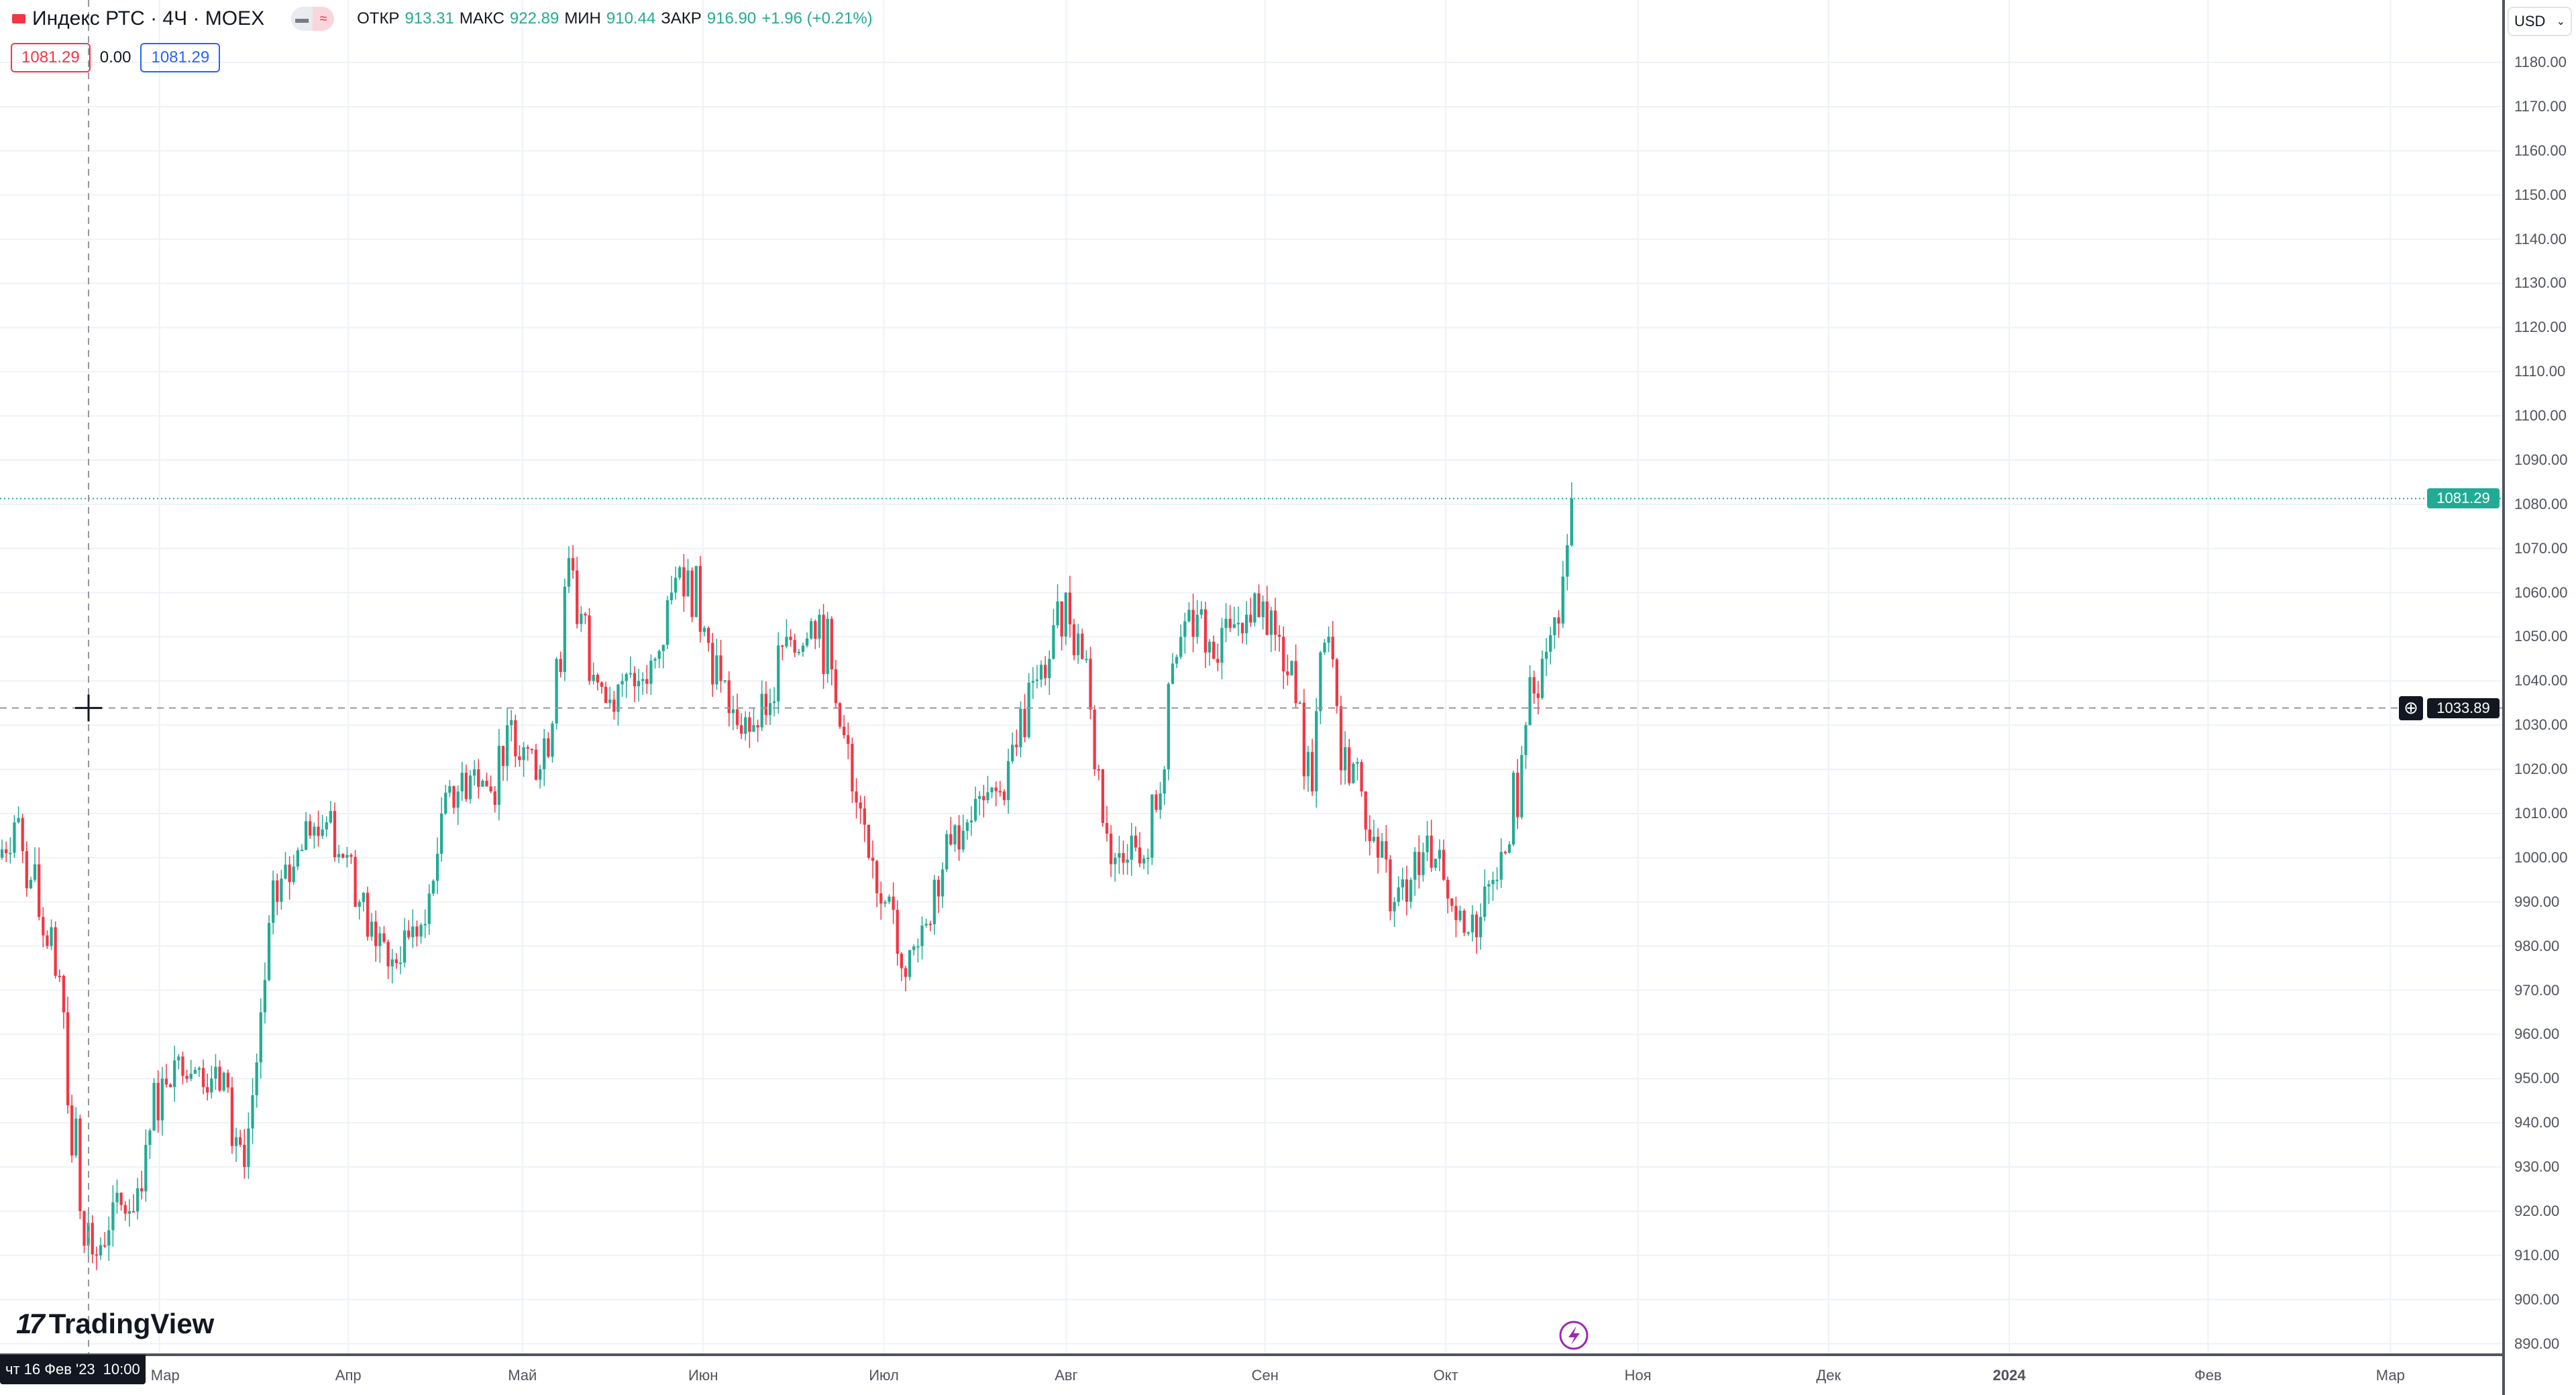 This screenshot has width=2576, height=1395. What do you see at coordinates (2411, 707) in the screenshot?
I see `add-plus-icon: ⊕` at bounding box center [2411, 707].